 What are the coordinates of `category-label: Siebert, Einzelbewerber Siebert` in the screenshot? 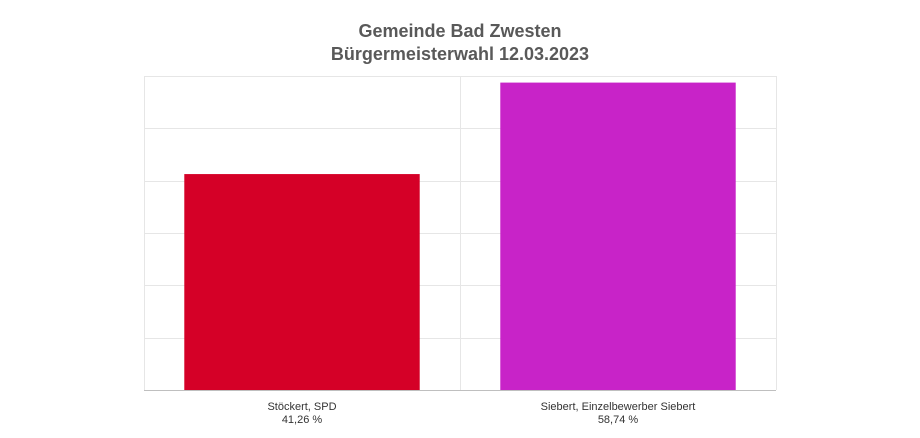 It's located at (618, 407).